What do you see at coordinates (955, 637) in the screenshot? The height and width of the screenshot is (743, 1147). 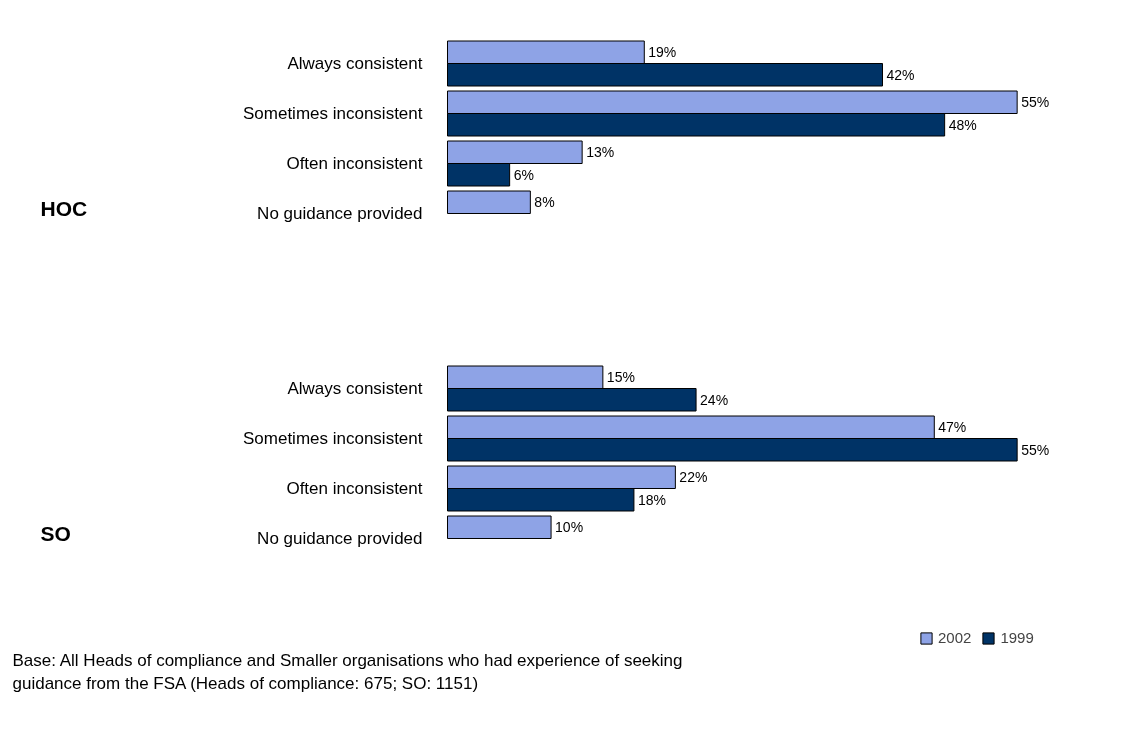 I see `legend-label: 2002` at bounding box center [955, 637].